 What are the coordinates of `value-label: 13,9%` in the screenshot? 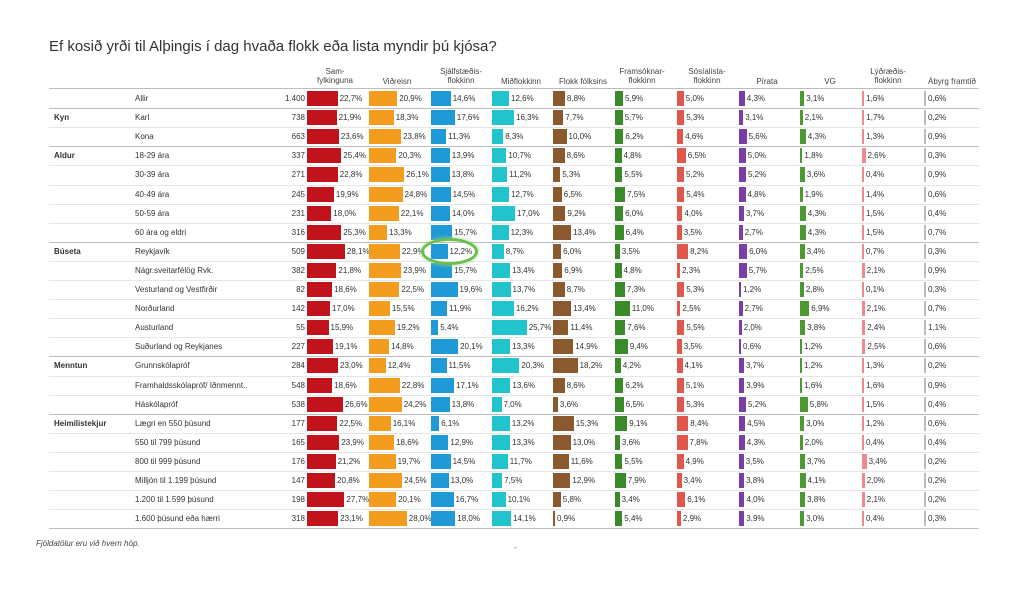 It's located at (463, 155).